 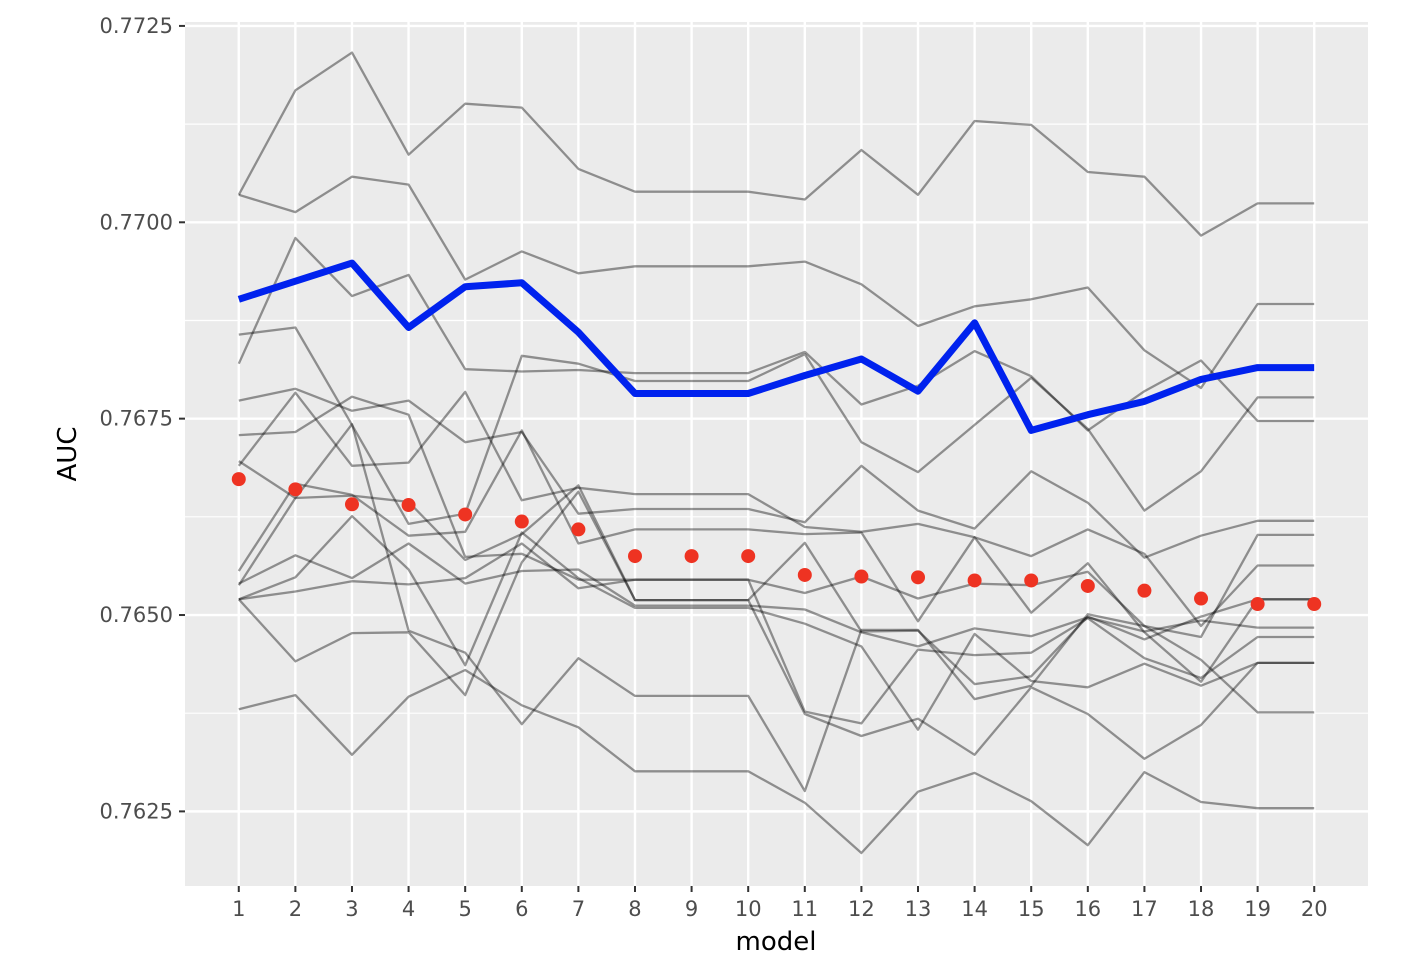 I want to click on x-axis-title: model, so click(x=776, y=942).